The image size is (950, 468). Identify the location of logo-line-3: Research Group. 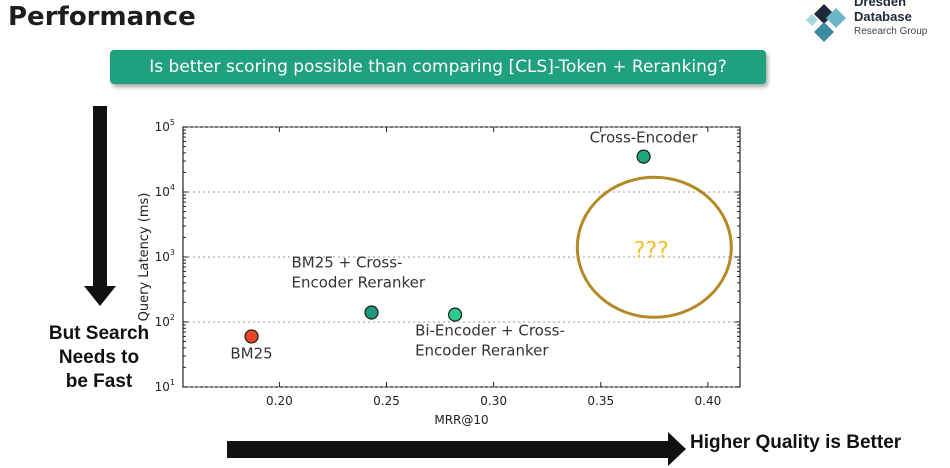
(891, 31).